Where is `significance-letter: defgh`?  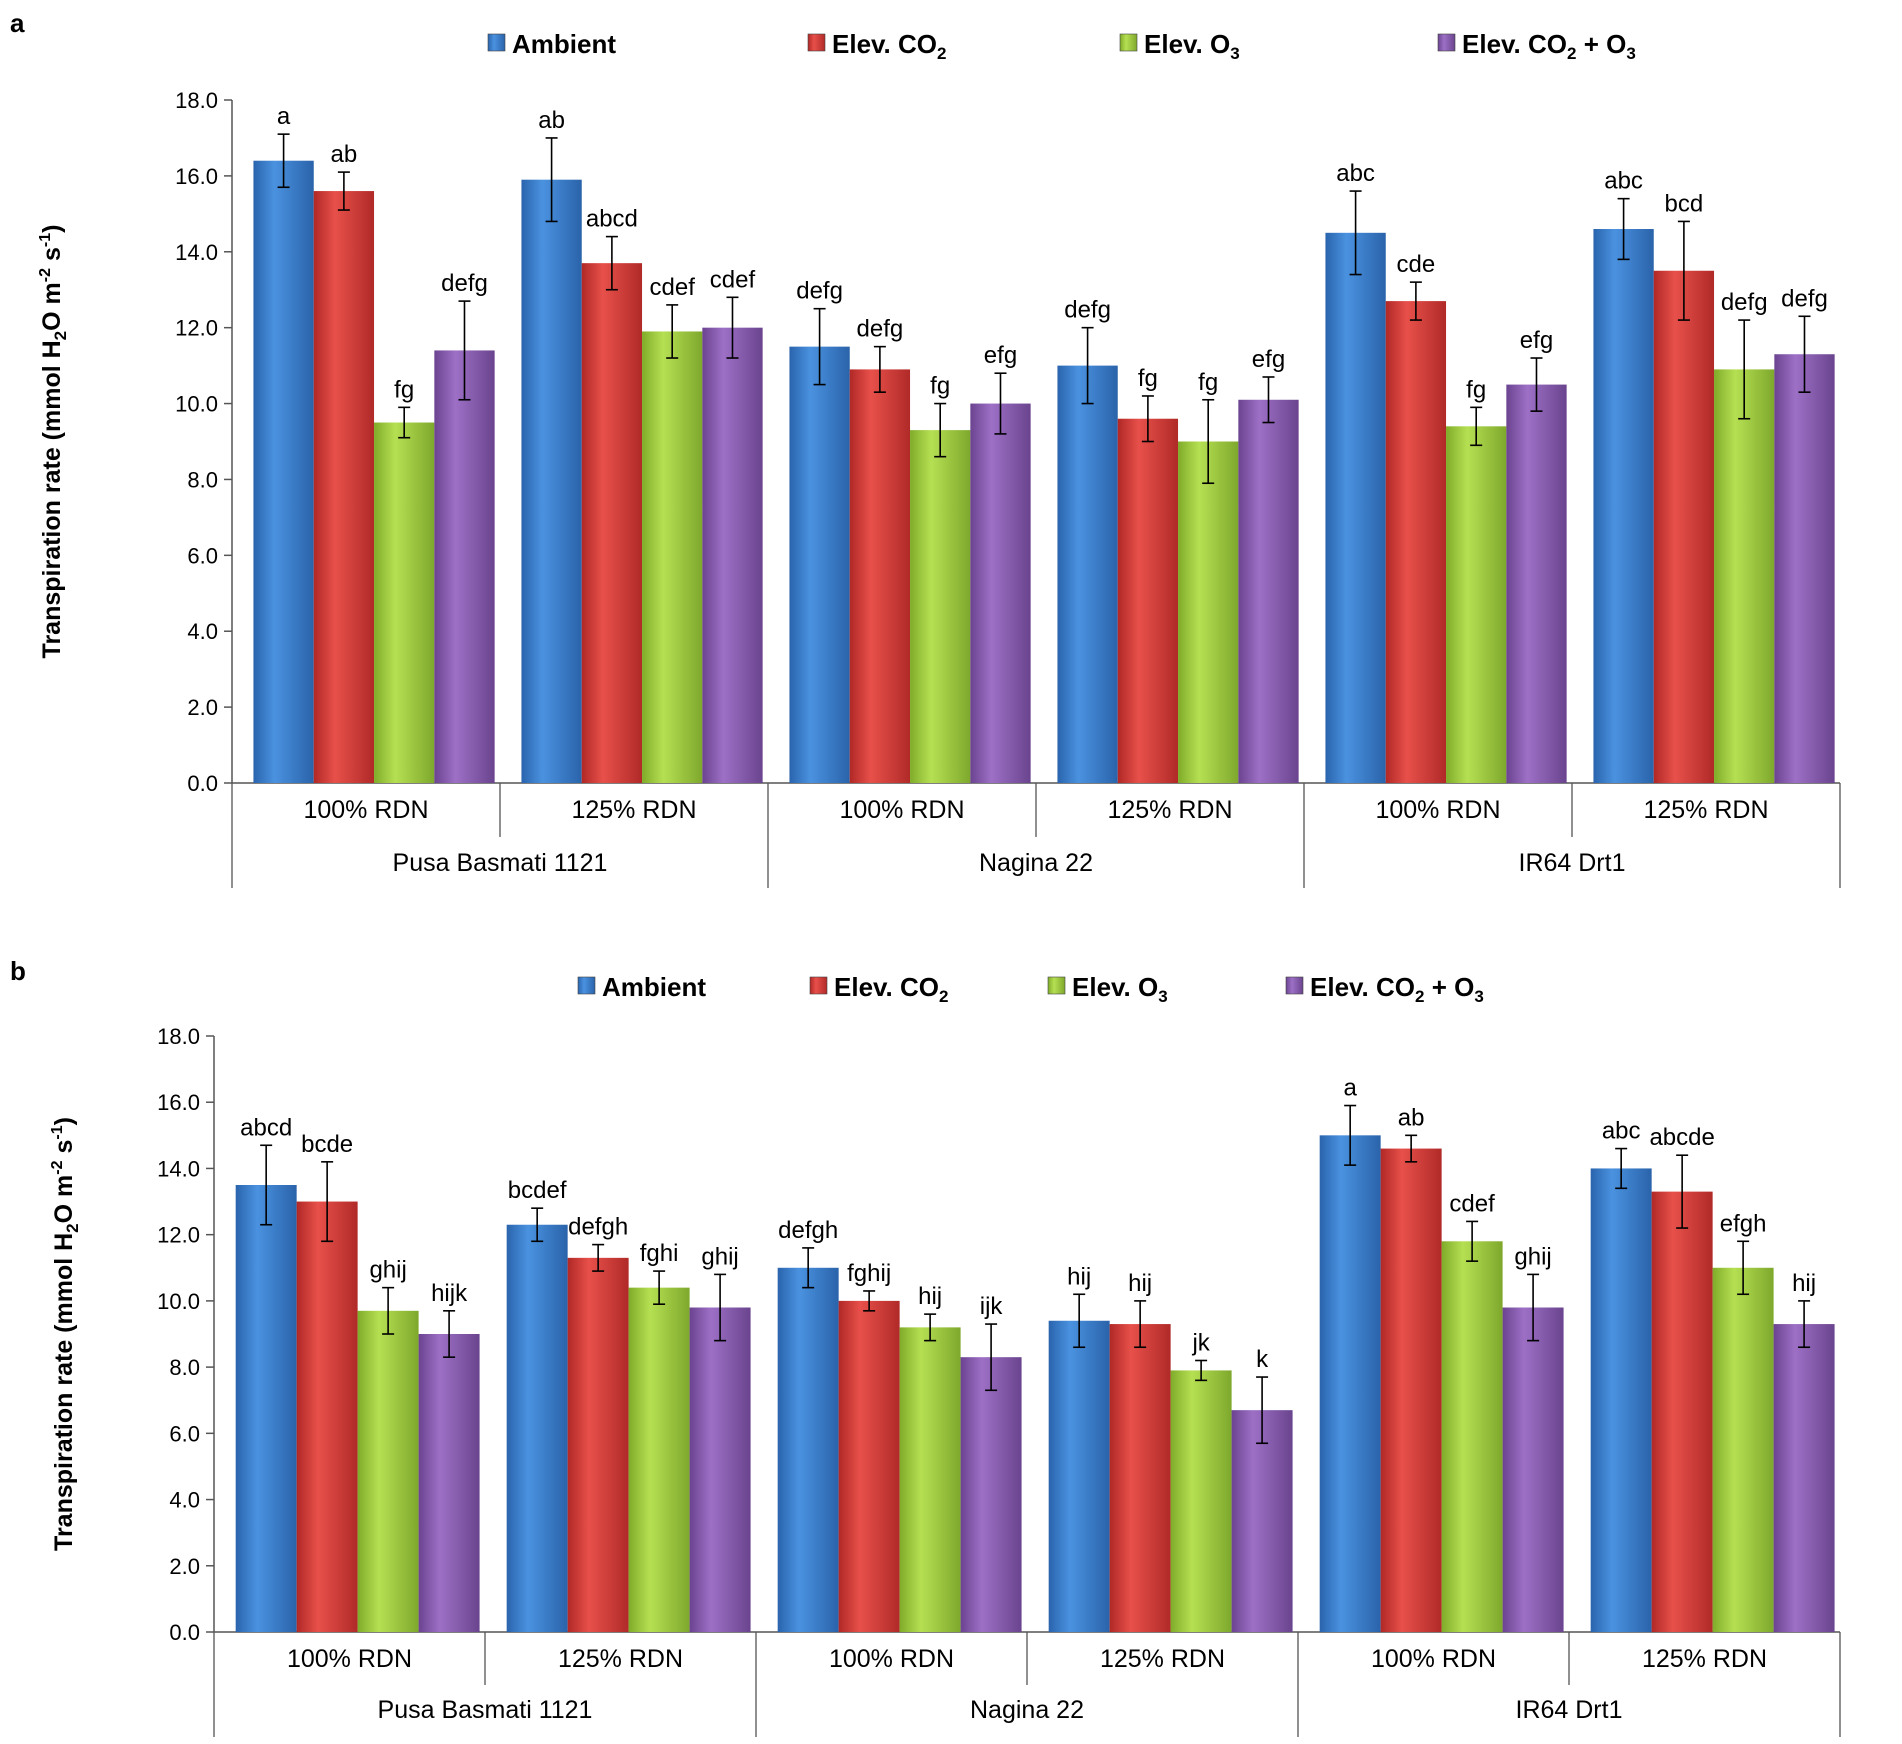 significance-letter: defgh is located at coordinates (598, 1227).